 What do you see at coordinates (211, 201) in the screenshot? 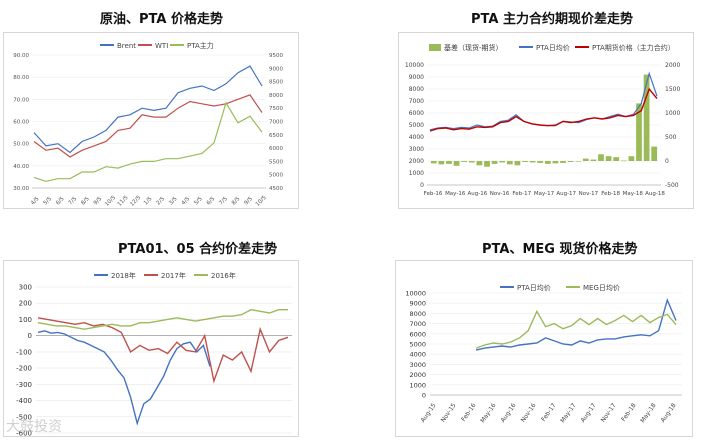
I see `chart1-x-tick: 6/5` at bounding box center [211, 201].